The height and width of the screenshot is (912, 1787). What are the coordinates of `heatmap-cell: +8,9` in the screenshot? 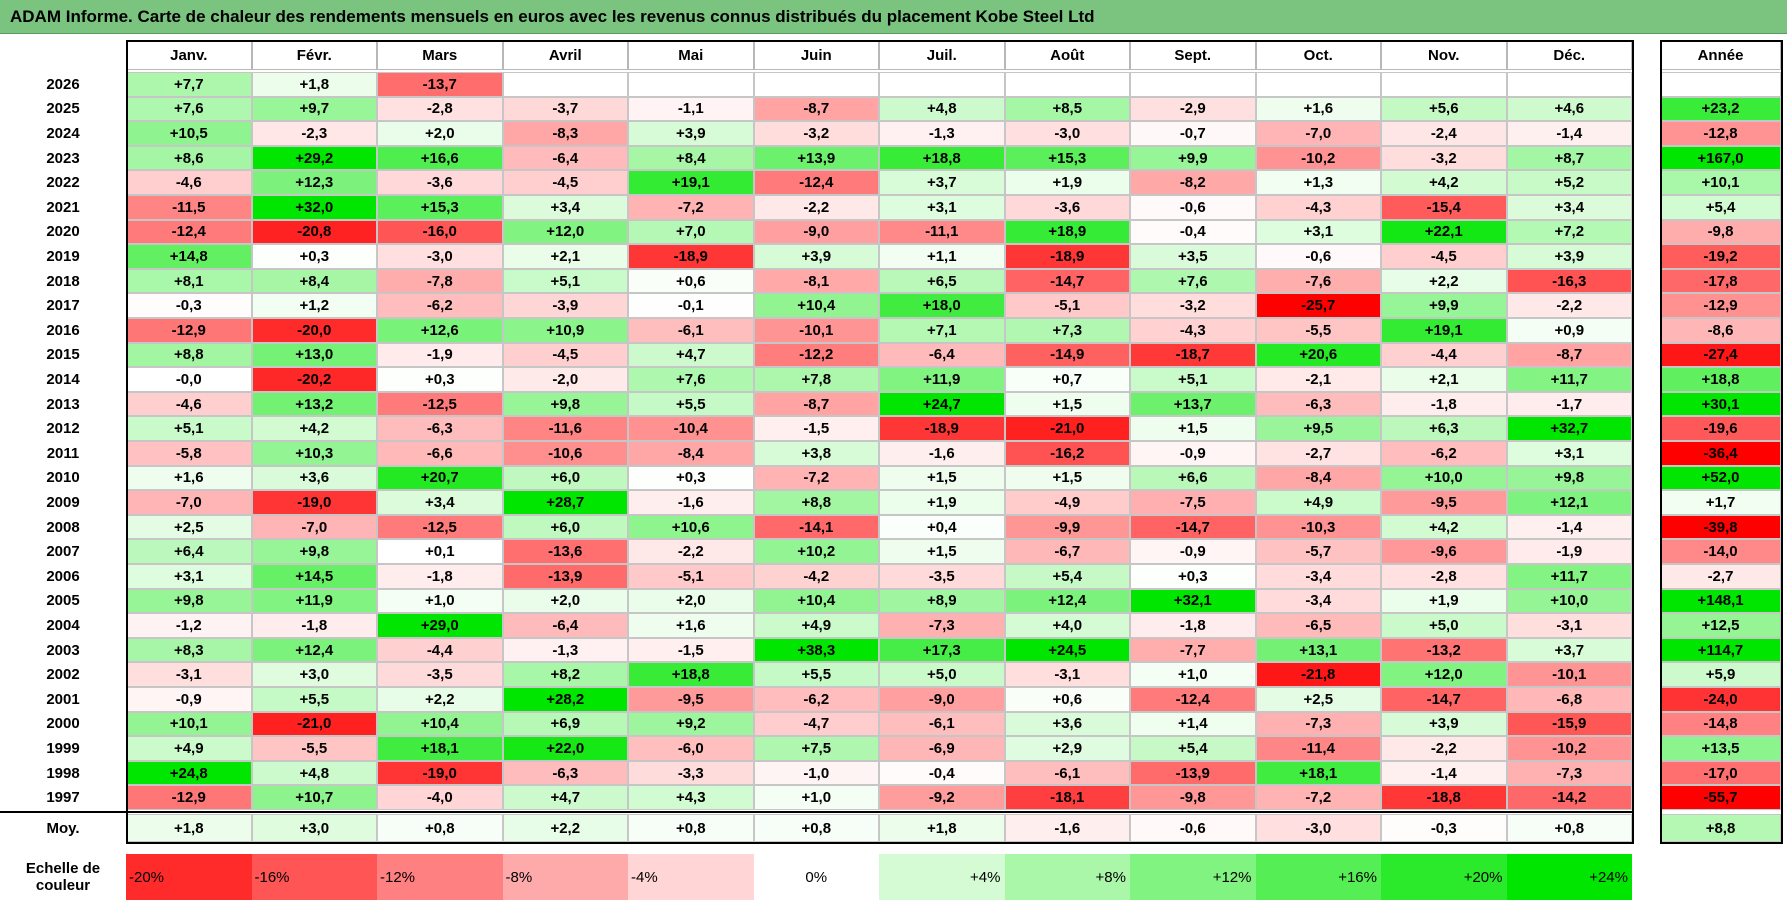 It's located at (942, 601).